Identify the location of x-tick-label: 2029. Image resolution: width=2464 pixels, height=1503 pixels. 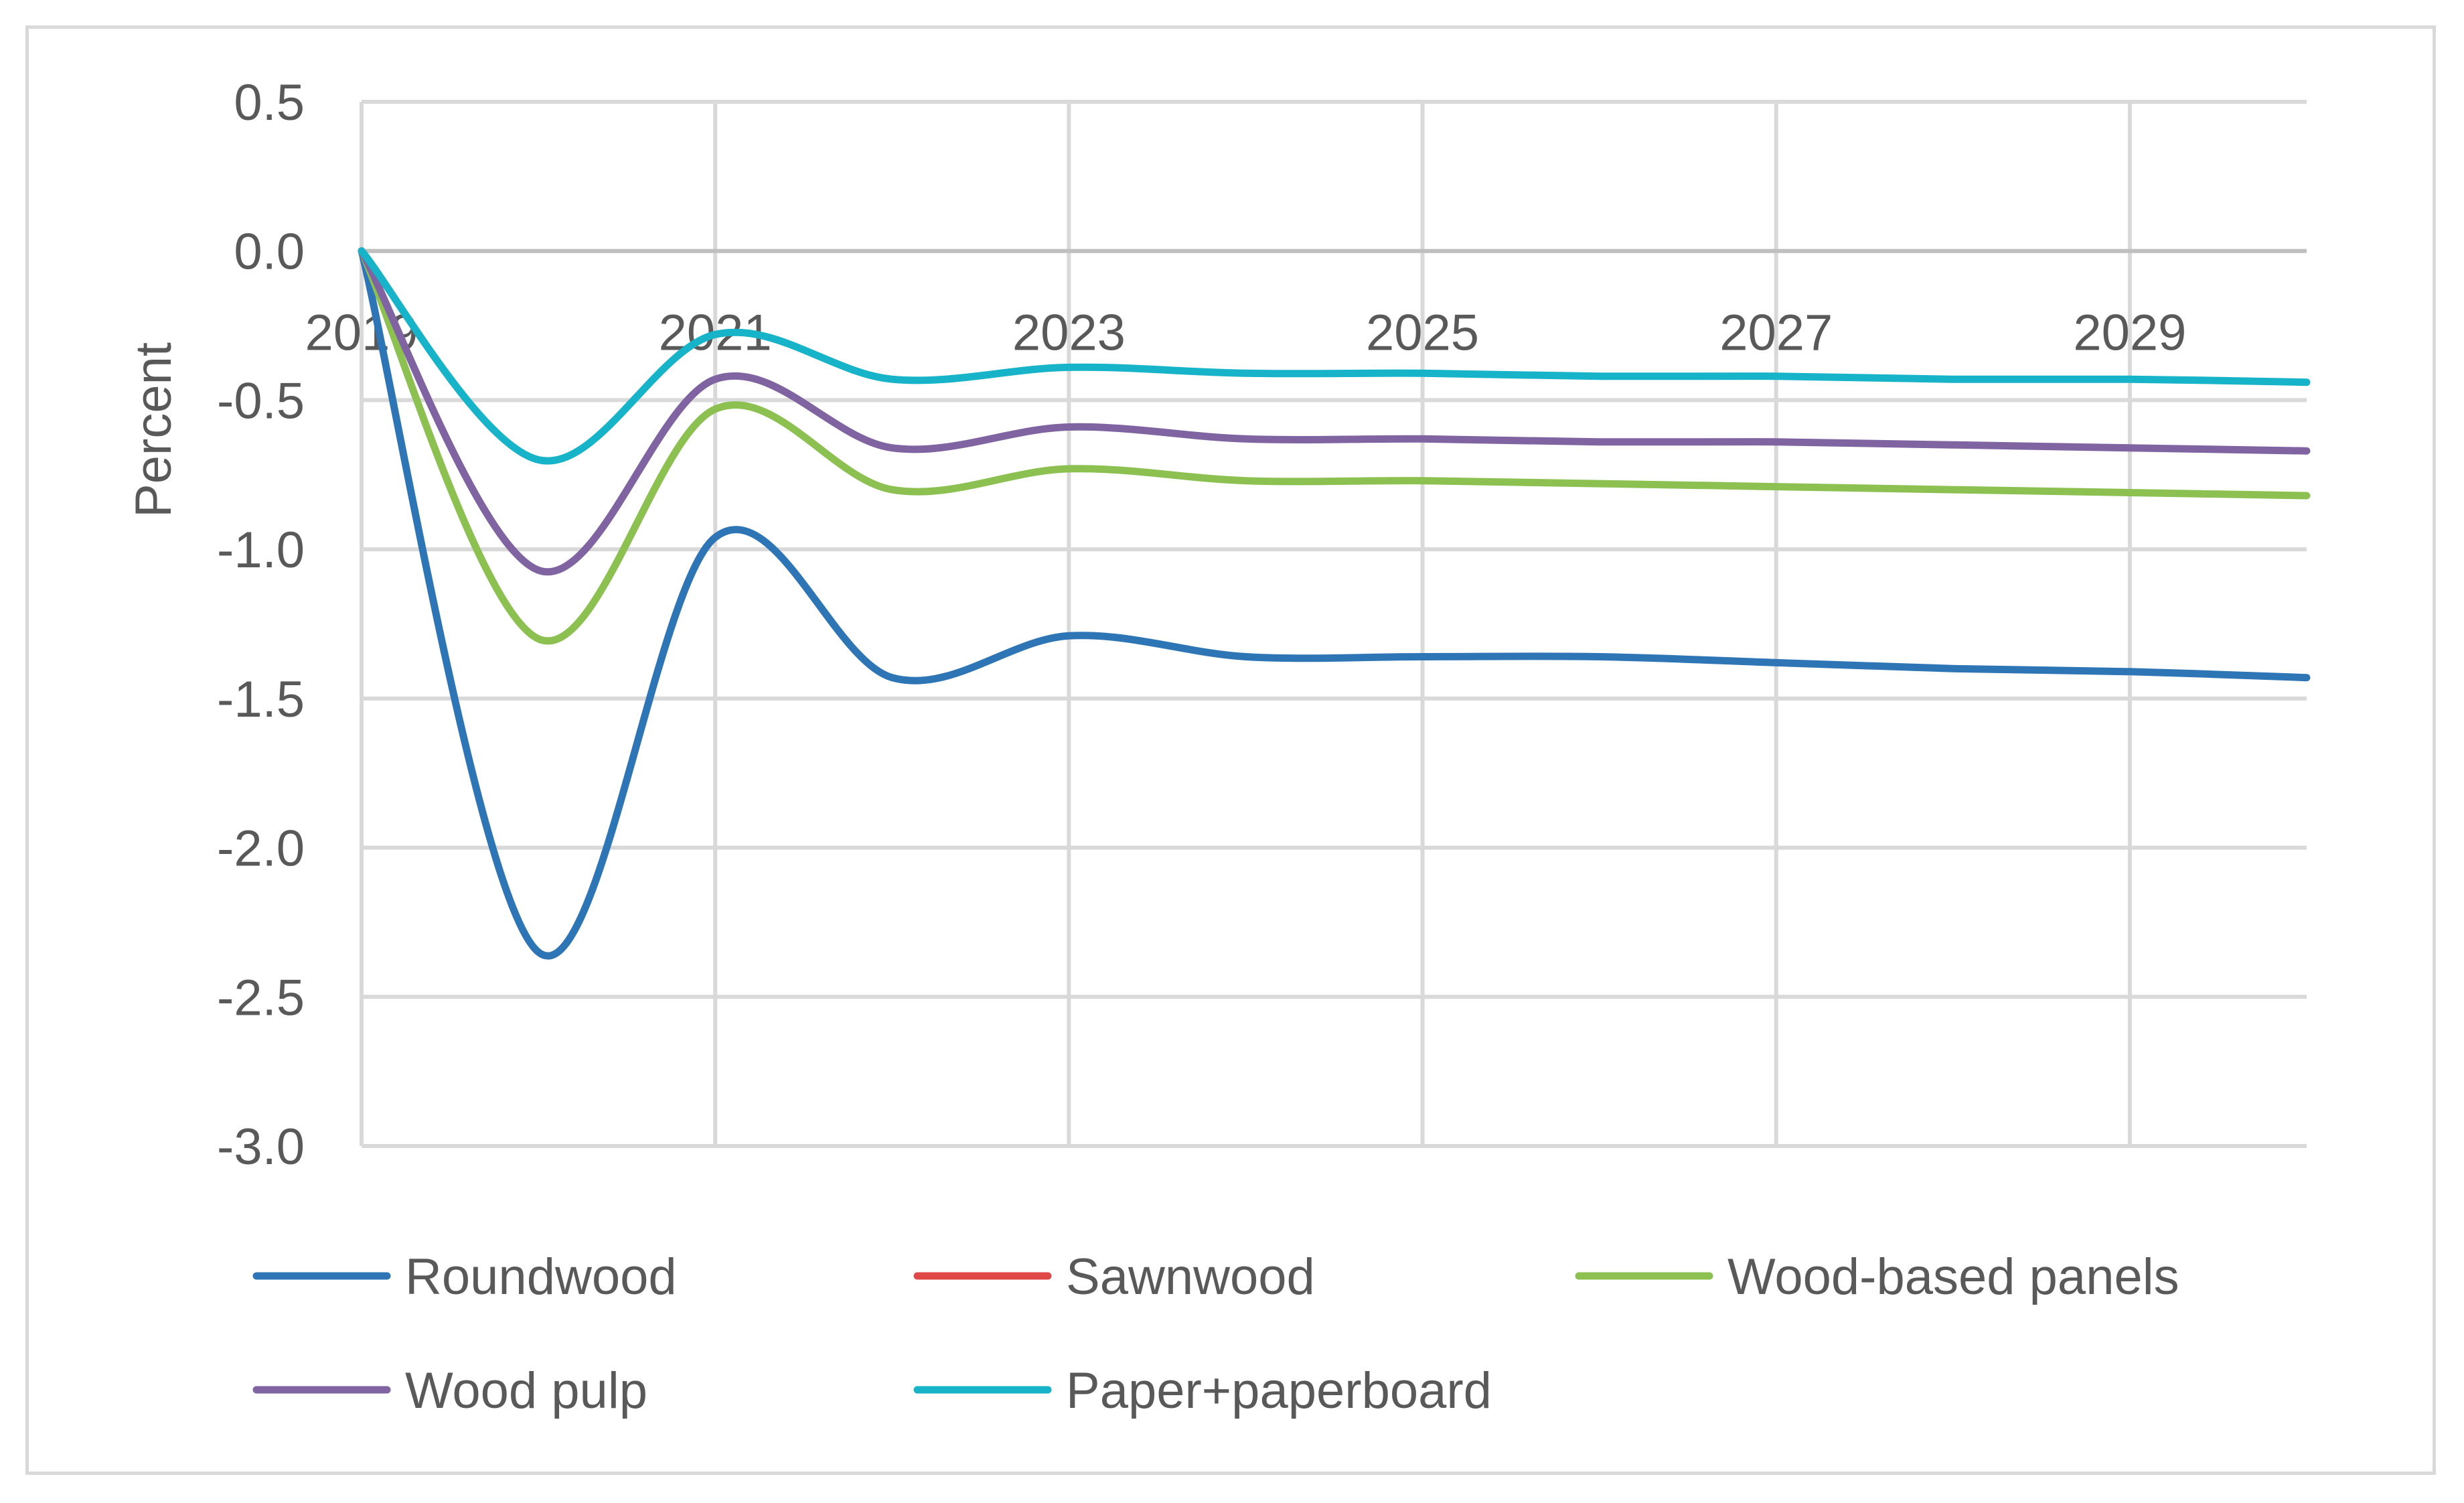
(2129, 333).